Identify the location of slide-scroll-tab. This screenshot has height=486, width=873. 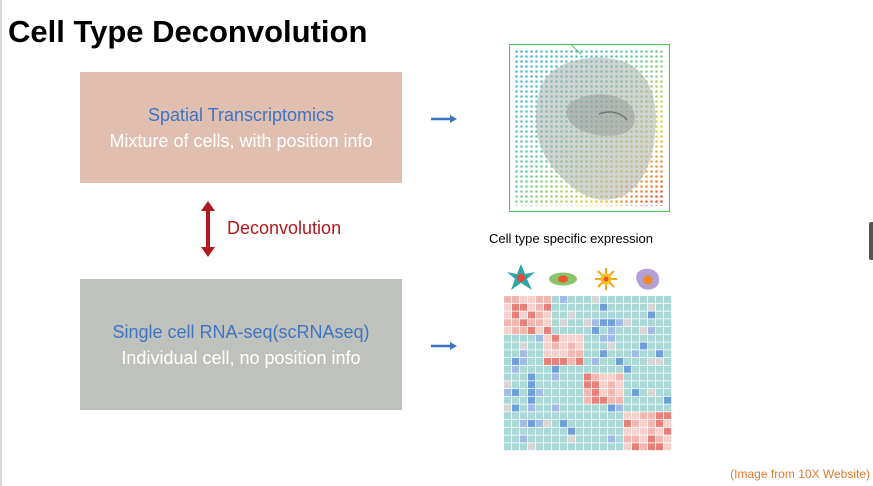
(871, 241).